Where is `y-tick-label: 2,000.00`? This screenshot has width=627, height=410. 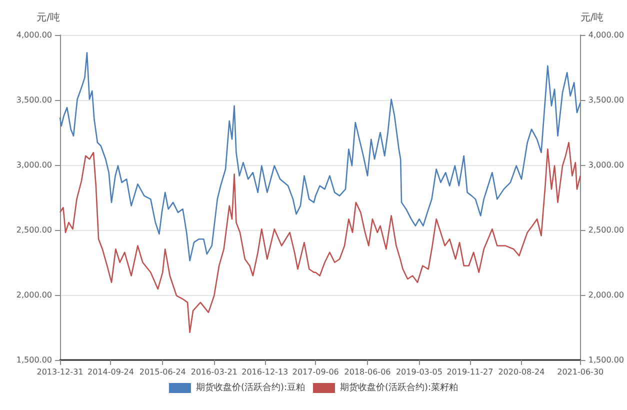
y-tick-label: 2,000.00 is located at coordinates (34, 295).